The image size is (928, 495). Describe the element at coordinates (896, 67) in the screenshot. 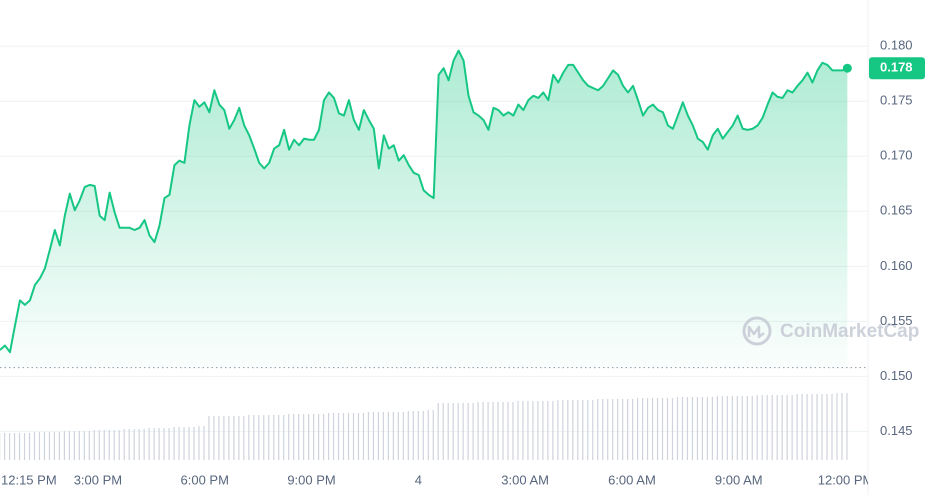

I see `last-price-label: 0.178` at that location.